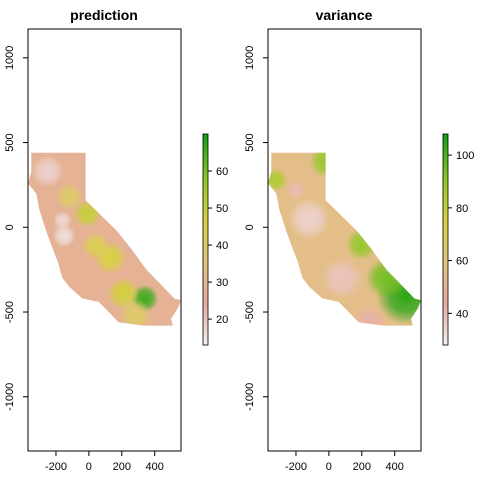  I want to click on prediction-color-legend: 20 30 40 50 60, so click(215, 239).